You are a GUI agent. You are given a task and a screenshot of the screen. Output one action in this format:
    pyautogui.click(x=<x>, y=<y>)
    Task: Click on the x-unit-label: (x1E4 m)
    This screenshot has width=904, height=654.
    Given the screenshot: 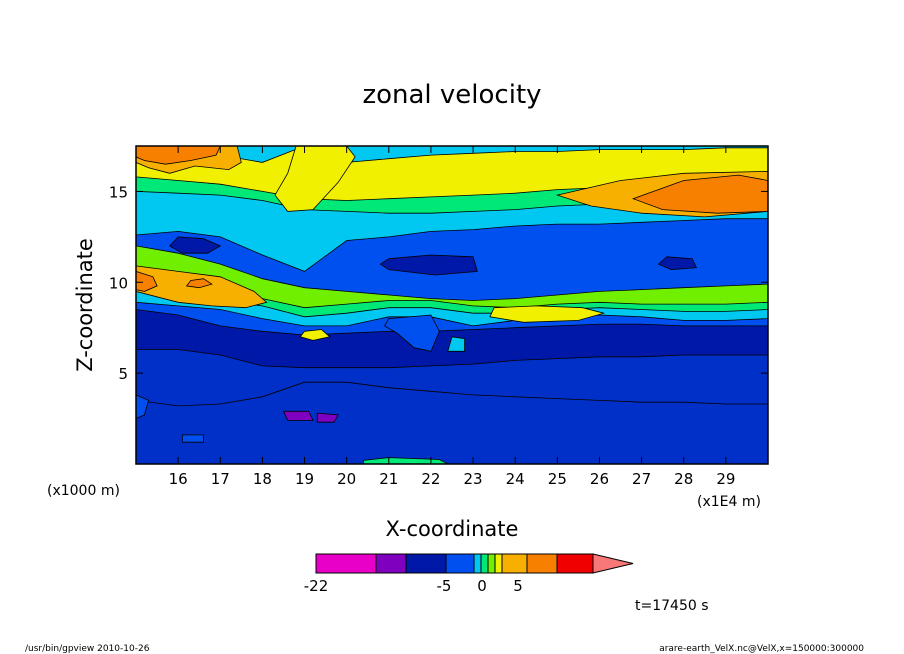 What is the action you would take?
    pyautogui.click(x=729, y=502)
    